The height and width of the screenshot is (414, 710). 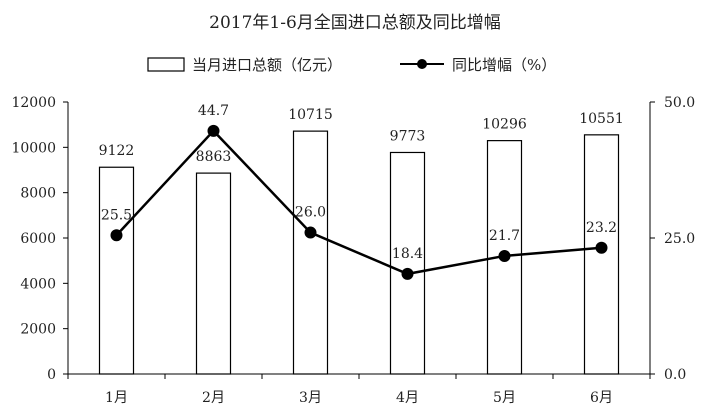 I want to click on right-tick-label: 0.0, so click(x=675, y=375).